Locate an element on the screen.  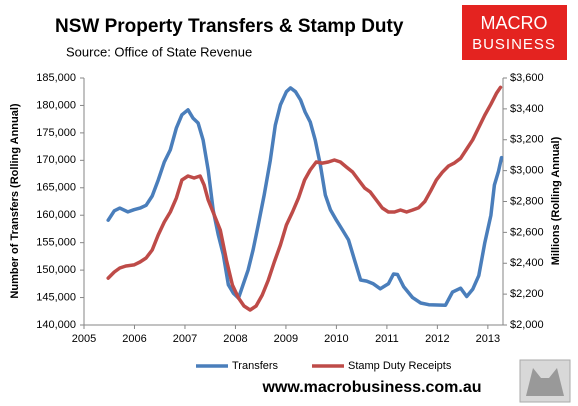
legend-label: Transfers is located at coordinates (255, 366).